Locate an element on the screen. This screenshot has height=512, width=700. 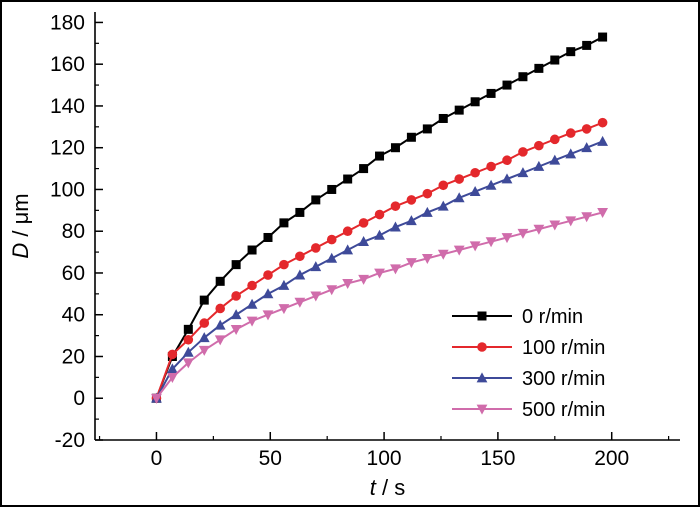
y-tick-label: 0 is located at coordinates (79, 398).